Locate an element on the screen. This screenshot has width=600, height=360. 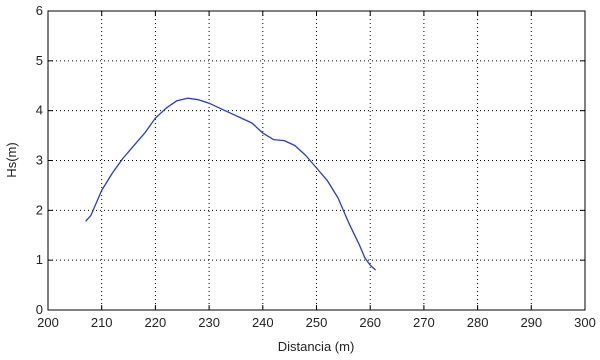
x-tick-label: 300 is located at coordinates (585, 322).